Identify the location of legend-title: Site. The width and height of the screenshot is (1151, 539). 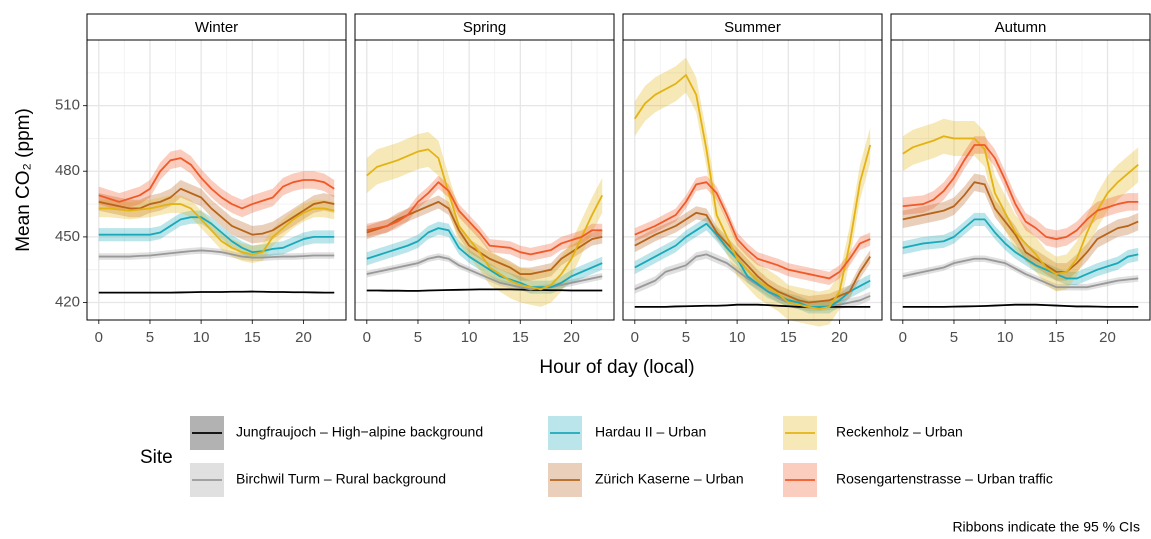
(156, 457).